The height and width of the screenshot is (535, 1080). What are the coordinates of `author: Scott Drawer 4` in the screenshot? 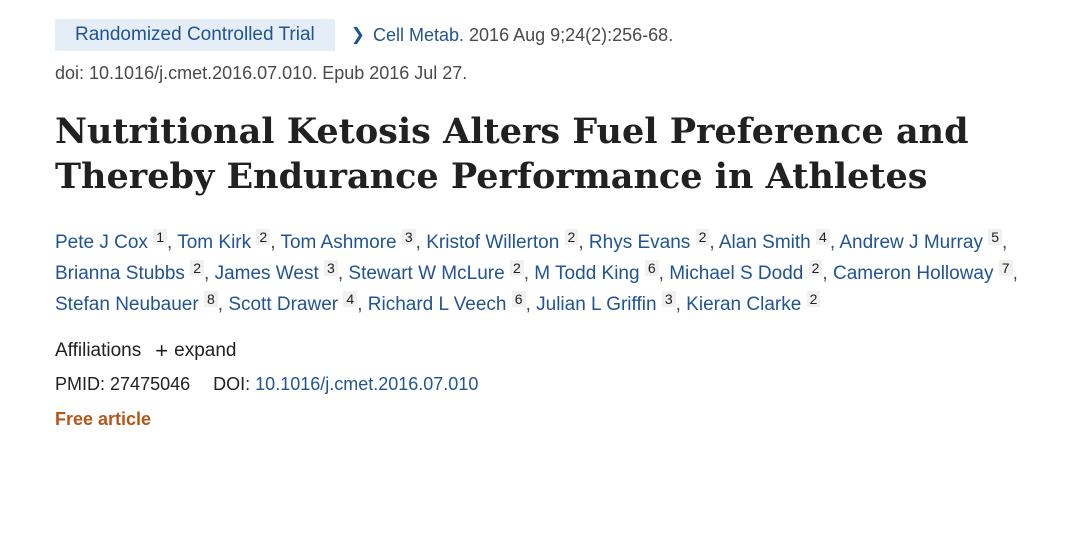 It's located at (293, 303).